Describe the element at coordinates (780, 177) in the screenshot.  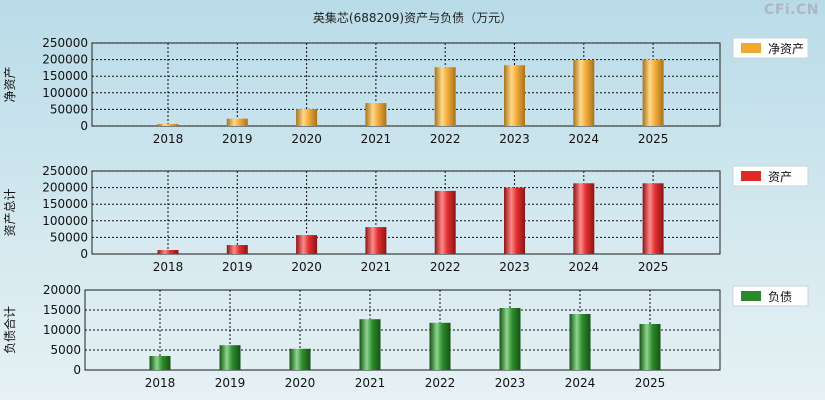
I see `legend-label: 资产` at that location.